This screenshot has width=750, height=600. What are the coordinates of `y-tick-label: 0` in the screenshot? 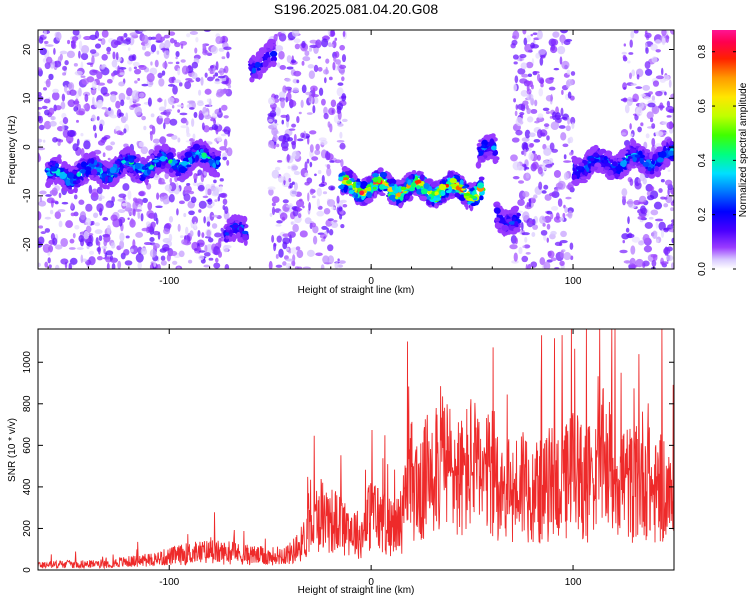 It's located at (27, 570).